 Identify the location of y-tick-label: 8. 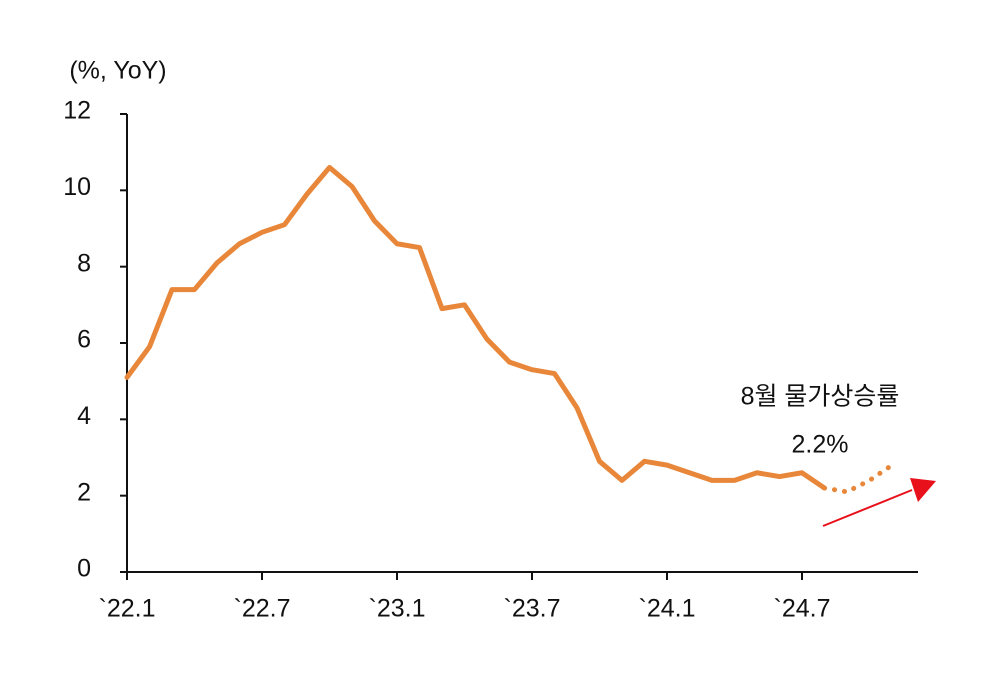
(84, 263).